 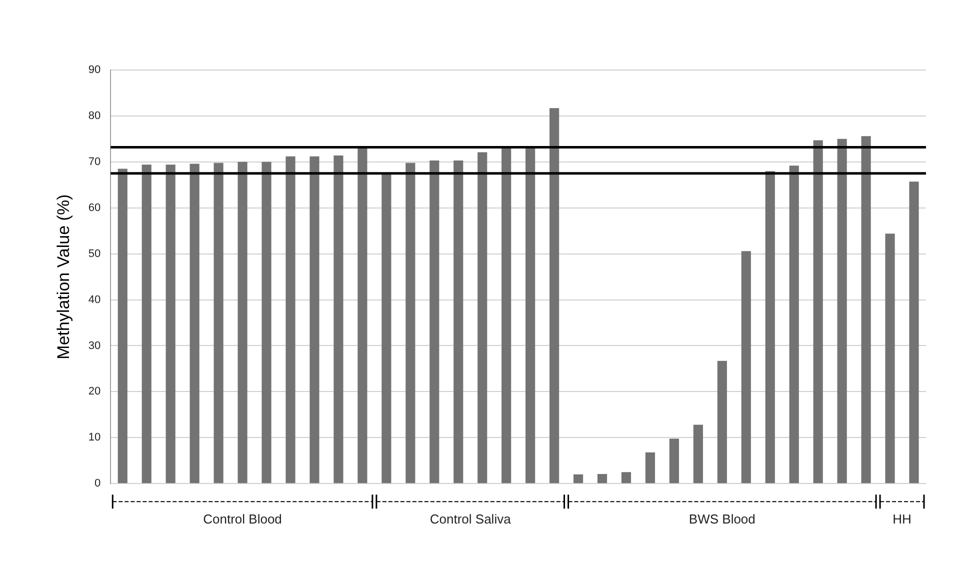 I want to click on y-tick-label: 70, so click(x=94, y=162).